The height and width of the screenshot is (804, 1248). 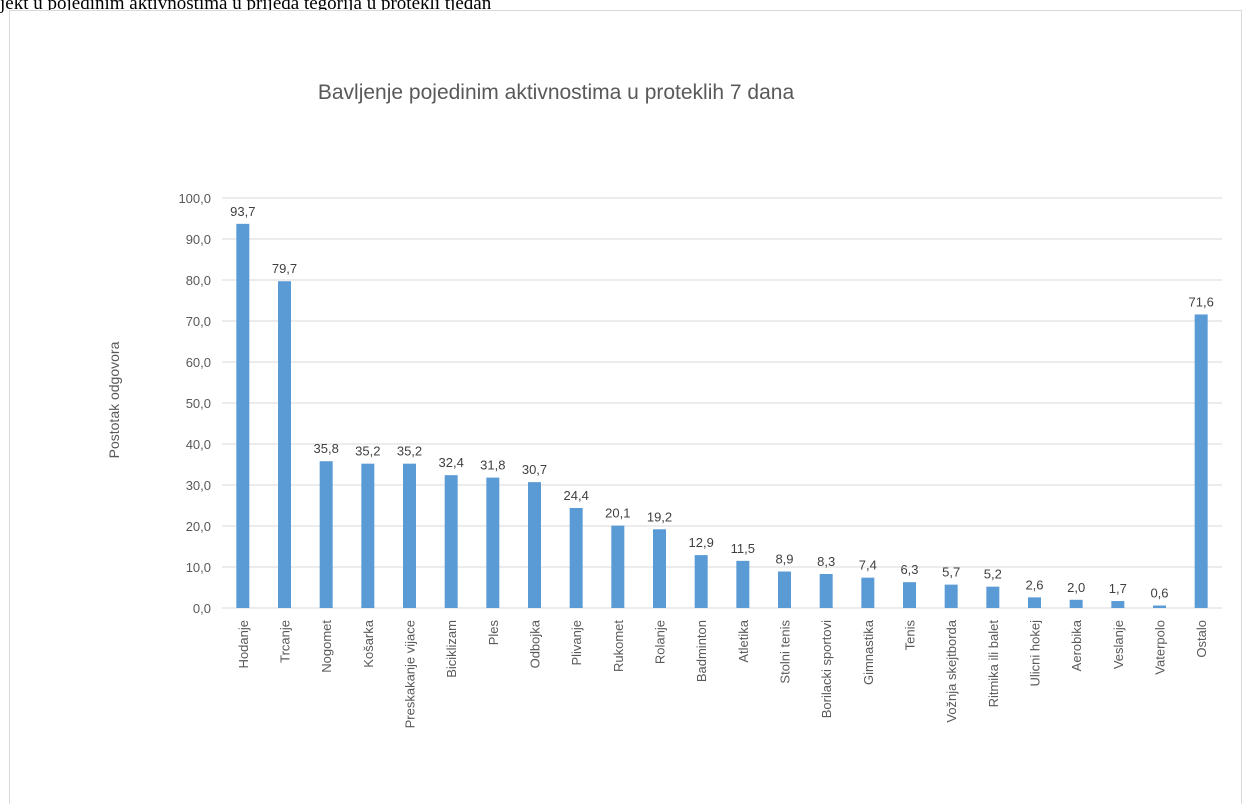 What do you see at coordinates (202, 608) in the screenshot?
I see `y-tick-label: 0,0` at bounding box center [202, 608].